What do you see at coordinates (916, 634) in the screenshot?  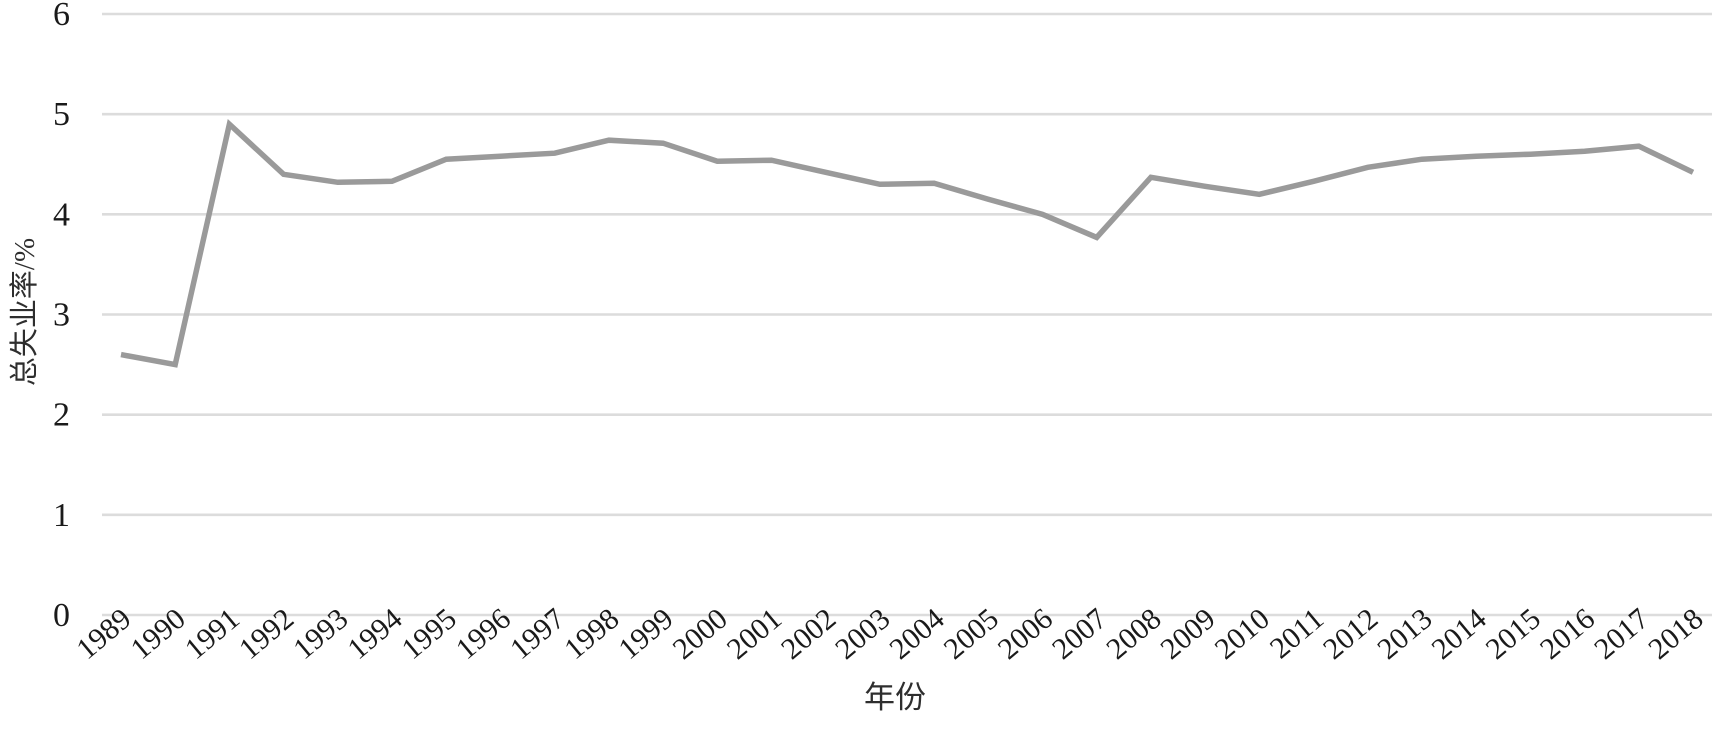 I see `x-tick-label: 2004` at bounding box center [916, 634].